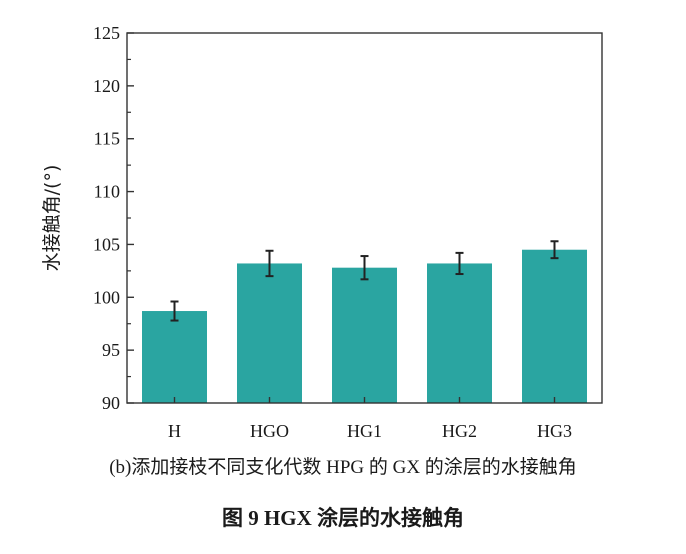 Image resolution: width=686 pixels, height=554 pixels. What do you see at coordinates (343, 518) in the screenshot?
I see `figure-caption: 图 9 HGX 涂层的水接触角` at bounding box center [343, 518].